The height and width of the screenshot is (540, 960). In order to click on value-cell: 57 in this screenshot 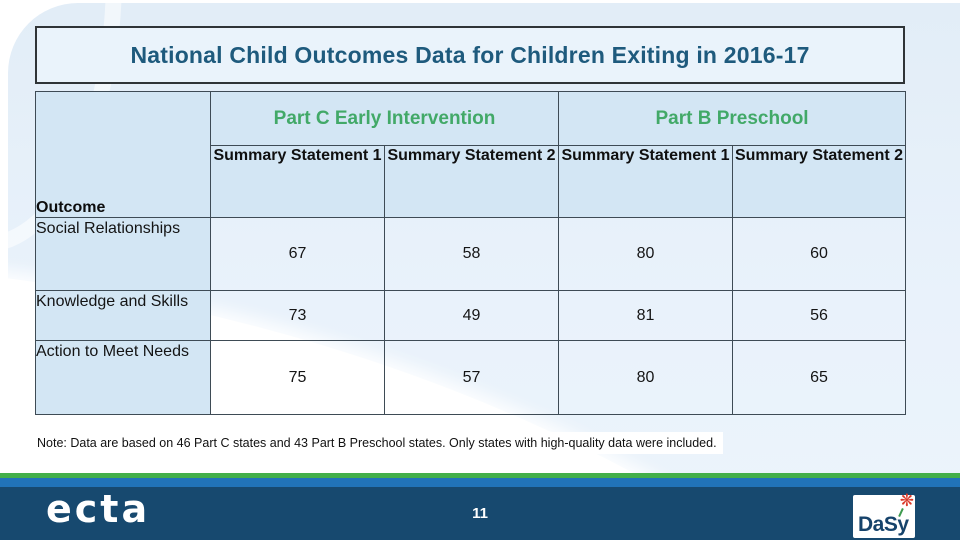, I will do `click(471, 377)`.